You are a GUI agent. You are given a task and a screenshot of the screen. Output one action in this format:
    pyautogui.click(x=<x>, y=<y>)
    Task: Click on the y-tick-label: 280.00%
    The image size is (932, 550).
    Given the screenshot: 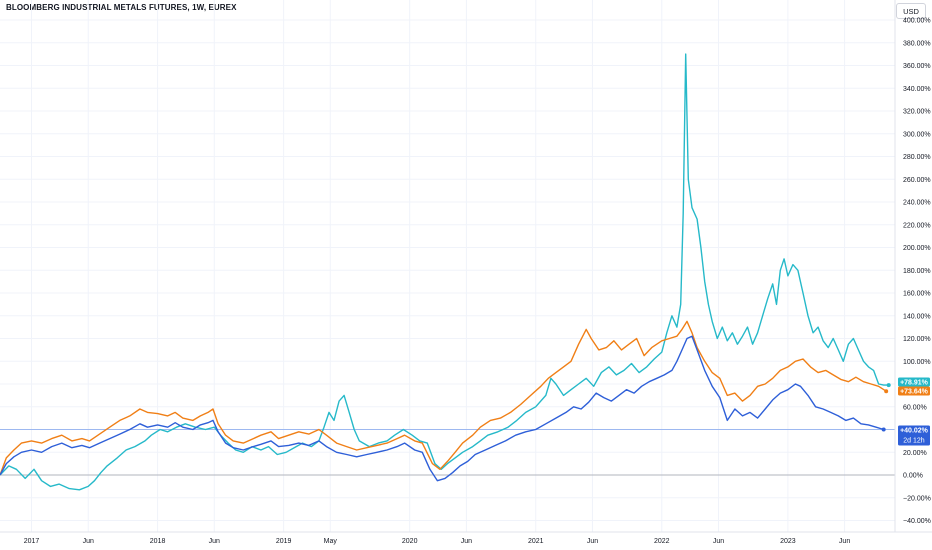 What is the action you would take?
    pyautogui.click(x=917, y=157)
    